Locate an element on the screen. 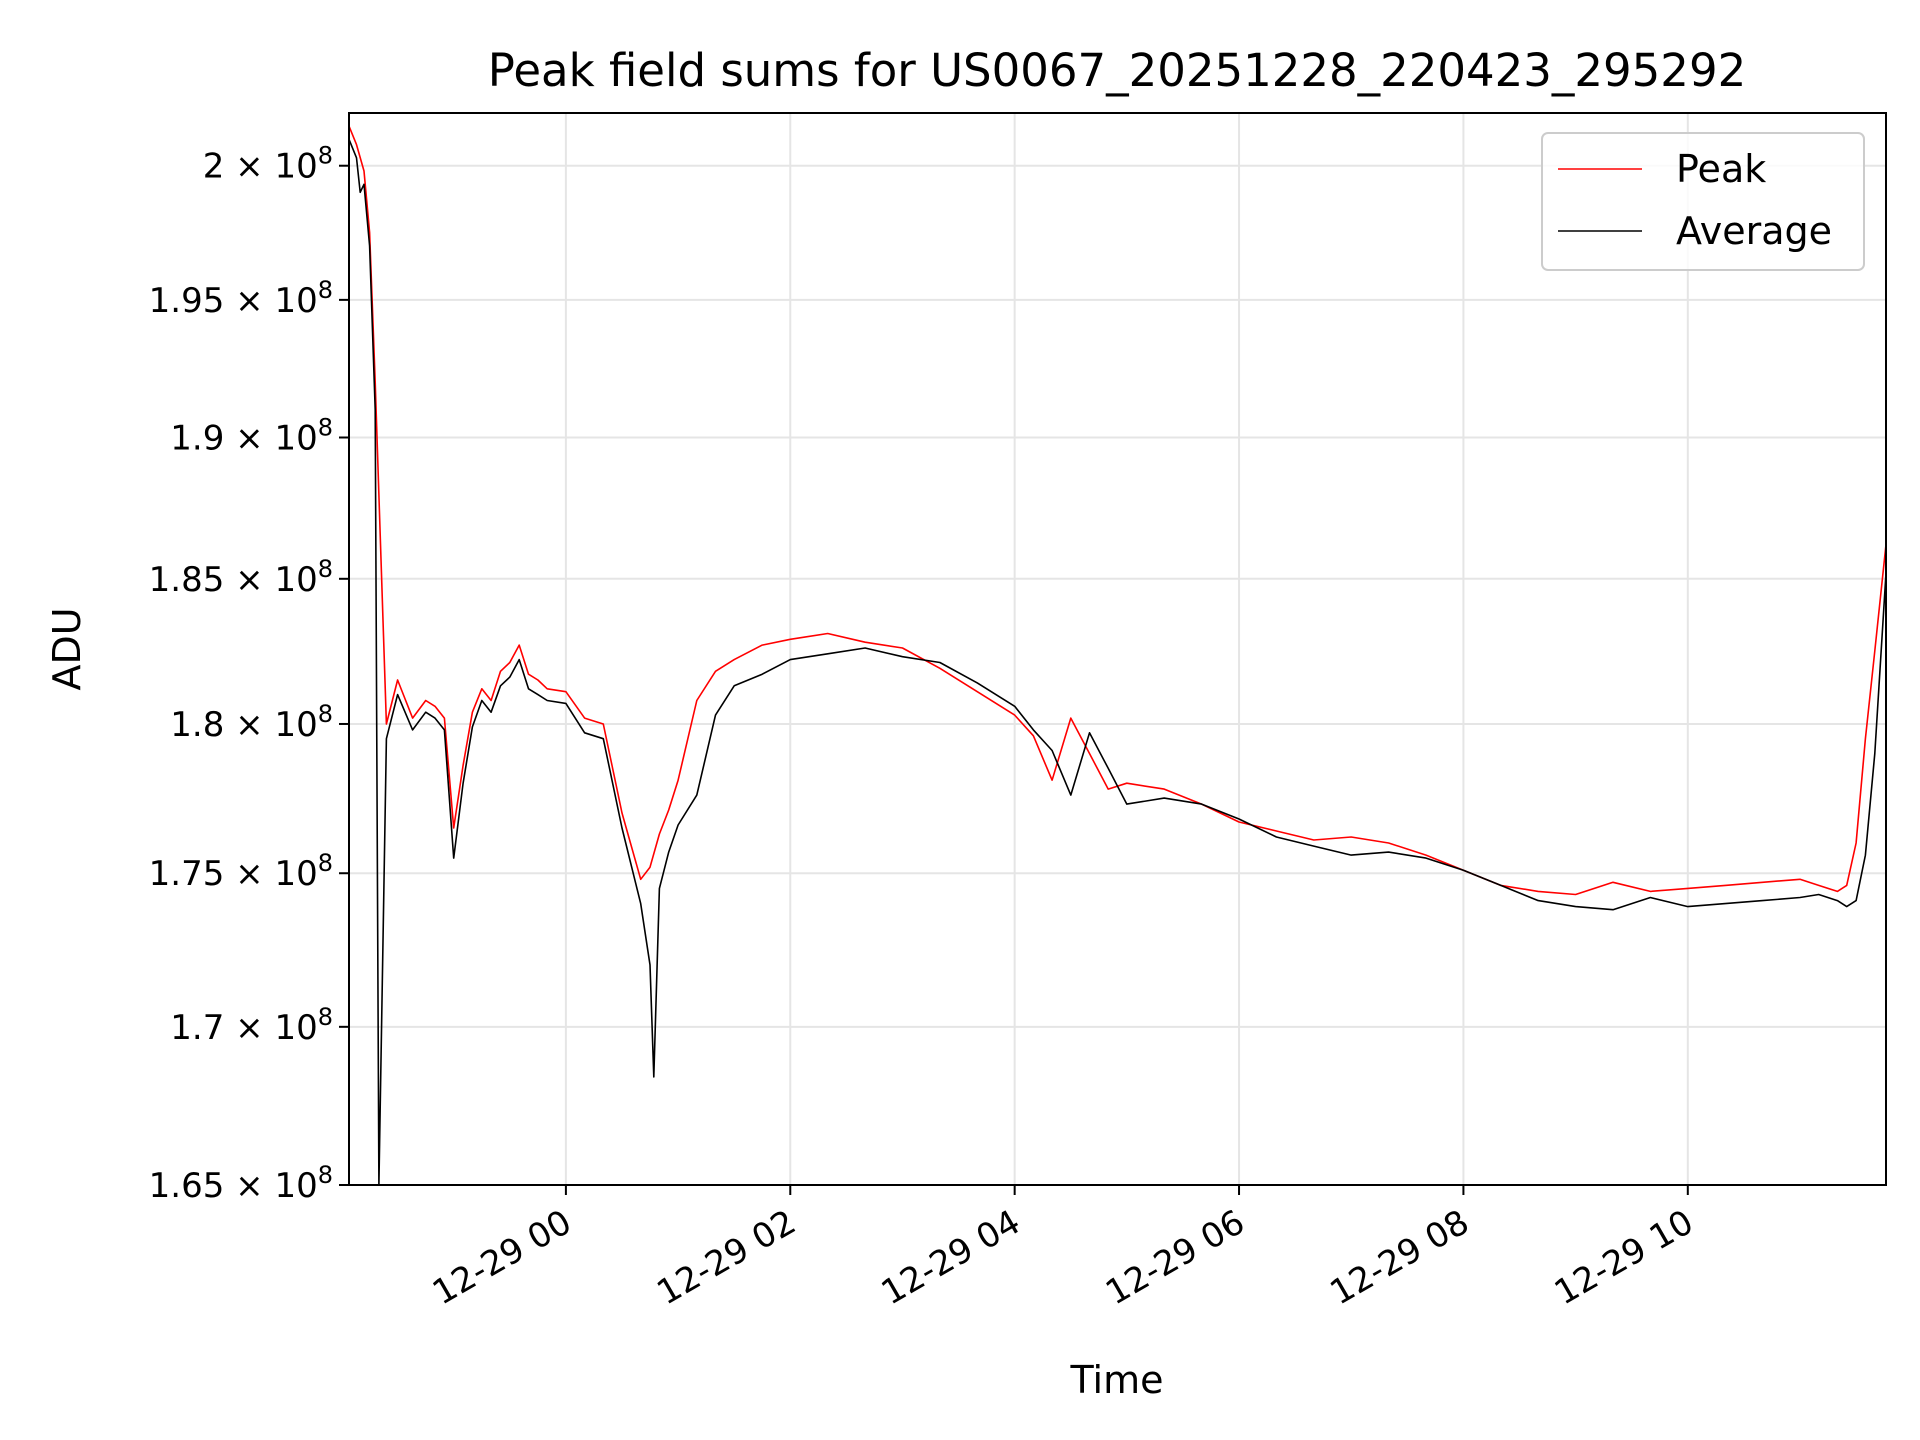 The height and width of the screenshot is (1440, 1920). y-tick-label: 1.7 × 108 is located at coordinates (251, 1025).